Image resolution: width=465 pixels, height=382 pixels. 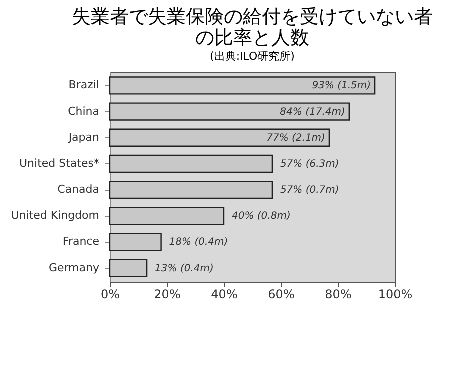 I want to click on y-tick-label: United States*, so click(x=60, y=163).